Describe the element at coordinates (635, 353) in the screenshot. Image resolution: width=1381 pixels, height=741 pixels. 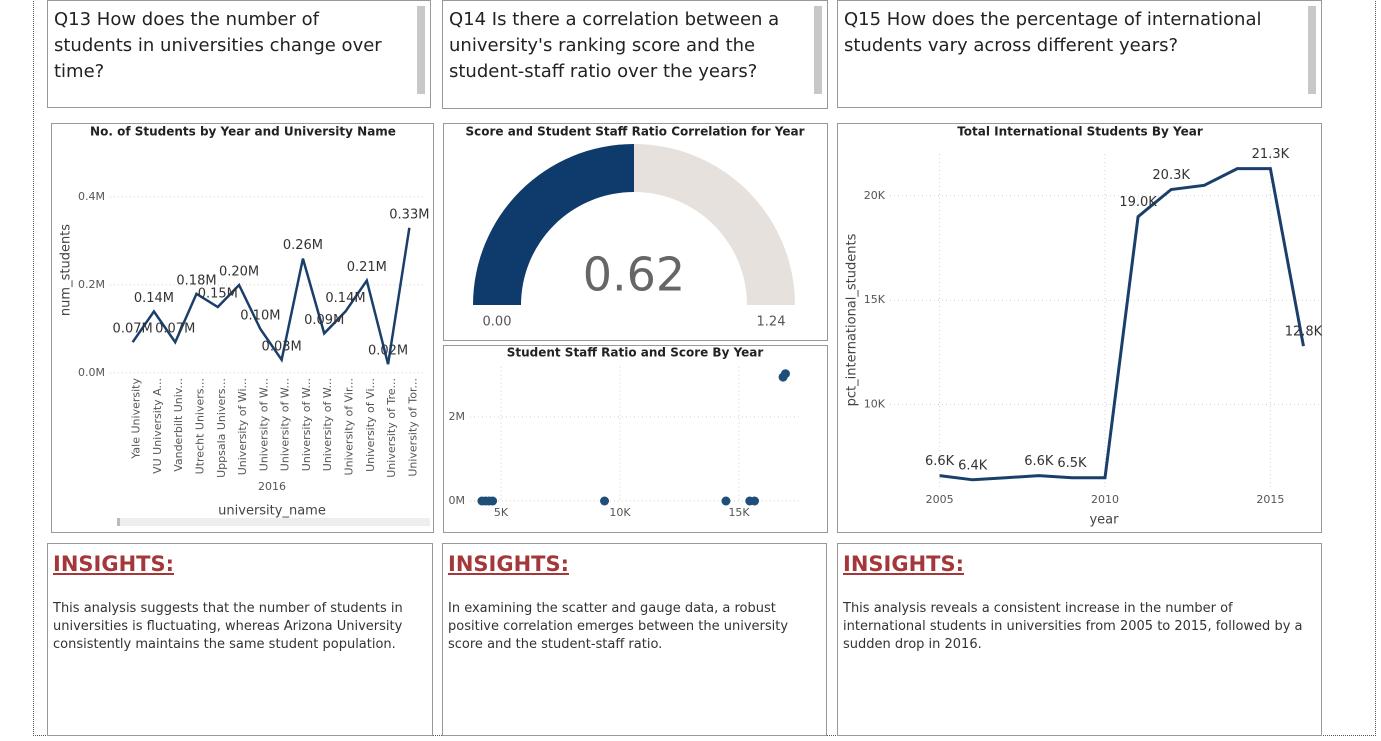
I see `chart-title: Student Staff Ratio and Score By Year` at that location.